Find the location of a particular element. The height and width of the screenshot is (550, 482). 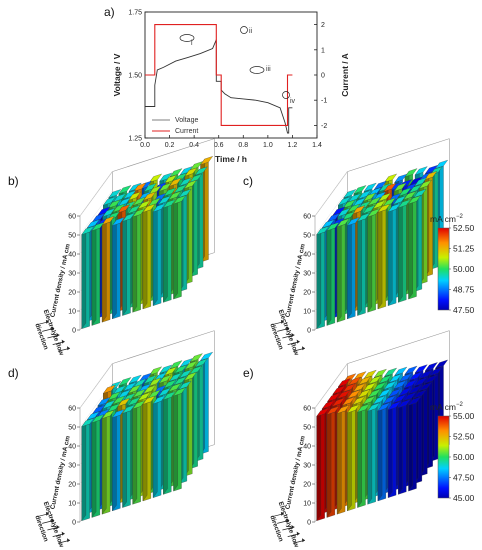

ztick-label: 50 is located at coordinates (307, 236).